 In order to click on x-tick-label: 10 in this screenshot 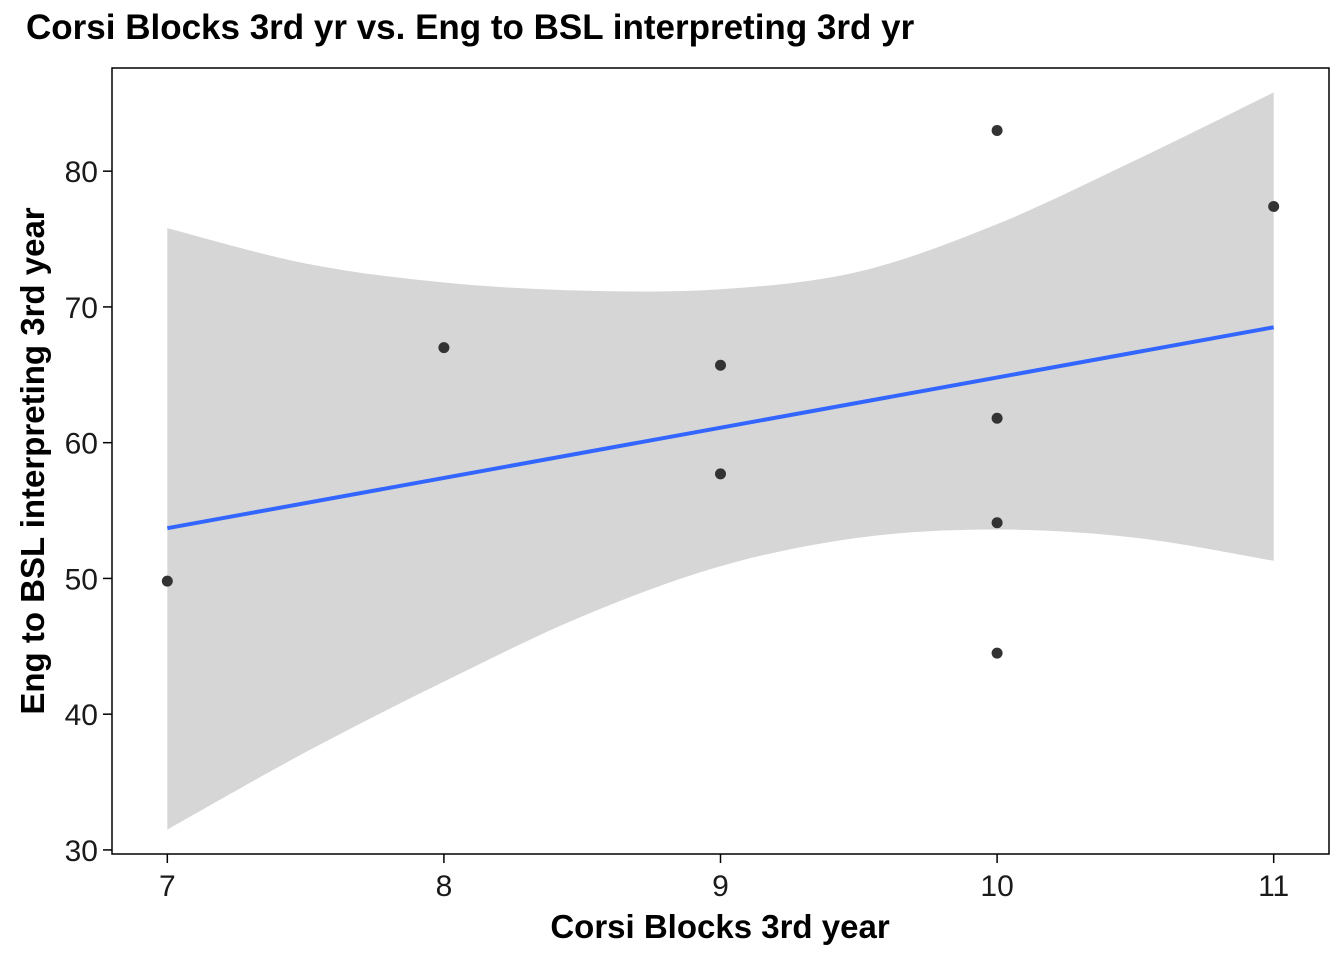, I will do `click(996, 886)`.